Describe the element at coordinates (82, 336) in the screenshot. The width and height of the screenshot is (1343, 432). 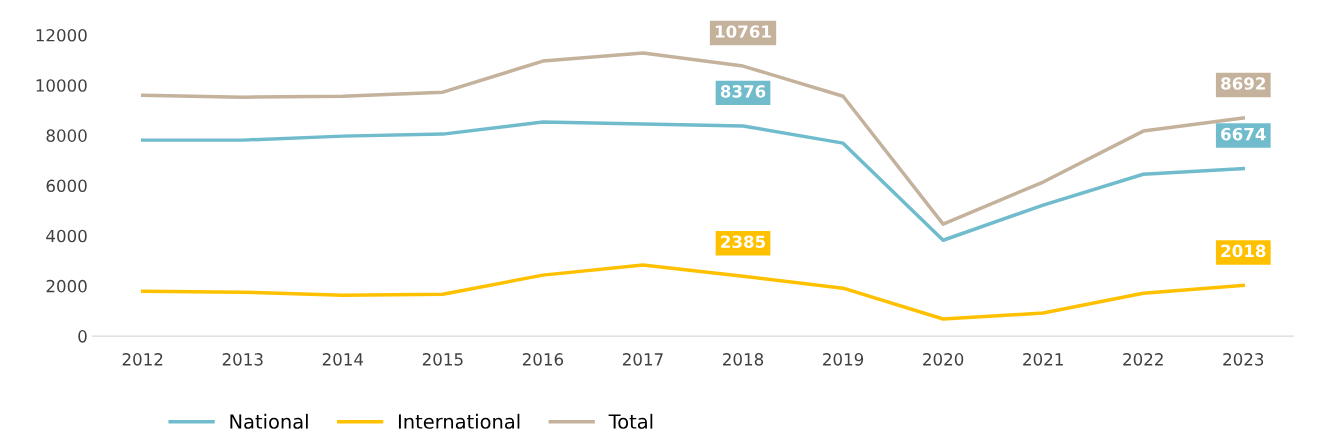
I see `y-tick-label: 0` at that location.